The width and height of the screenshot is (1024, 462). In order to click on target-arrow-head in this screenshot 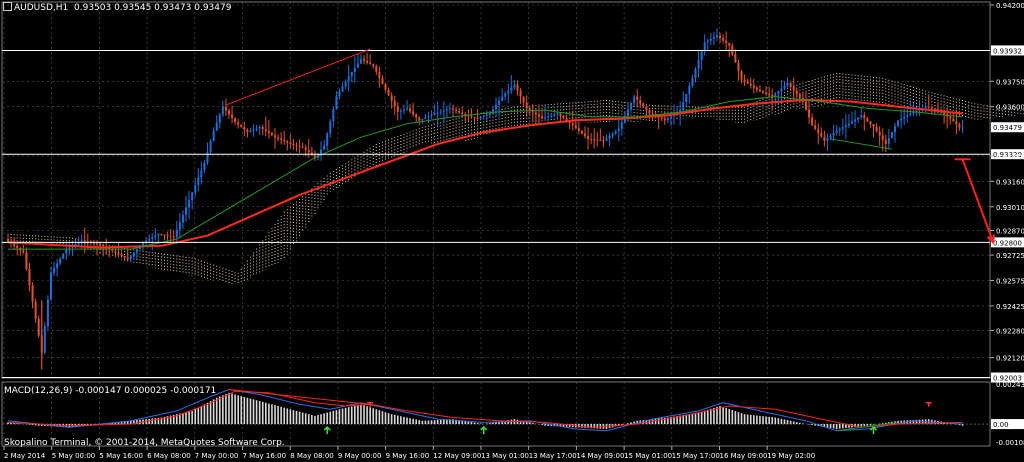, I will do `click(990, 239)`.